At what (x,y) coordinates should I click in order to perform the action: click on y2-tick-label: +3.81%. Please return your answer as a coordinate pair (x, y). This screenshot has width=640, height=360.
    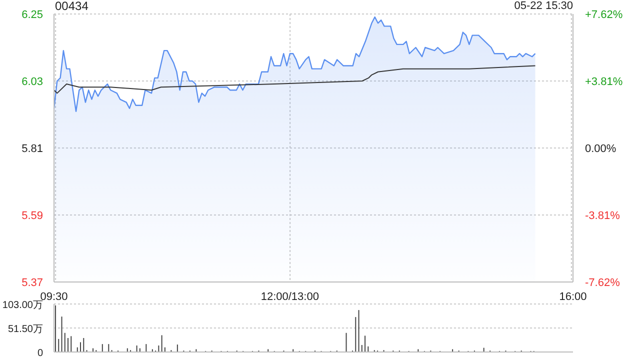
    Looking at the image, I should click on (604, 82).